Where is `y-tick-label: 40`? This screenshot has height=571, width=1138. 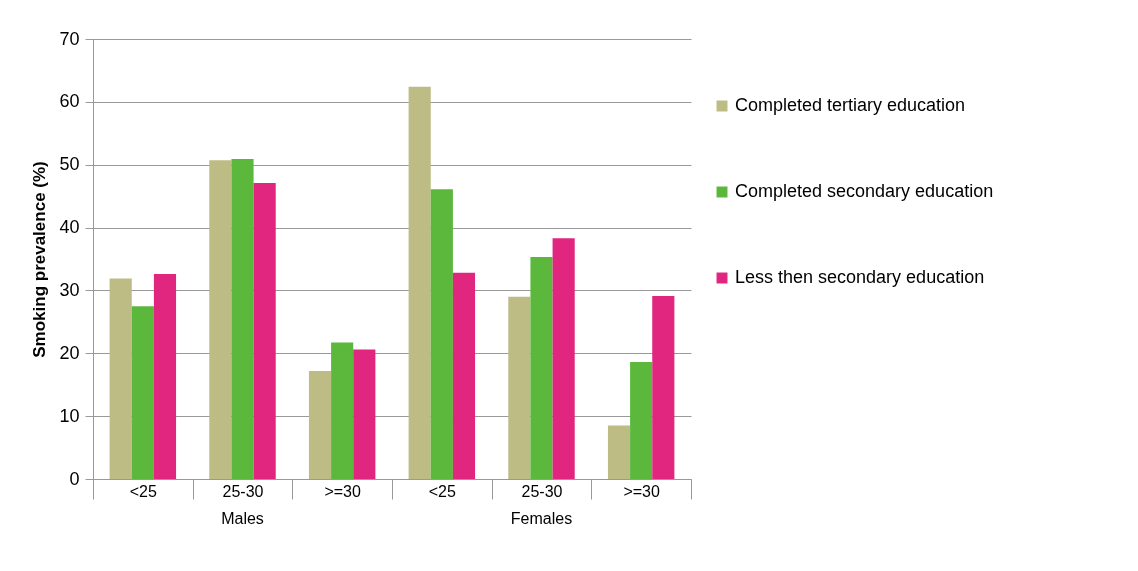 y-tick-label: 40 is located at coordinates (69, 227).